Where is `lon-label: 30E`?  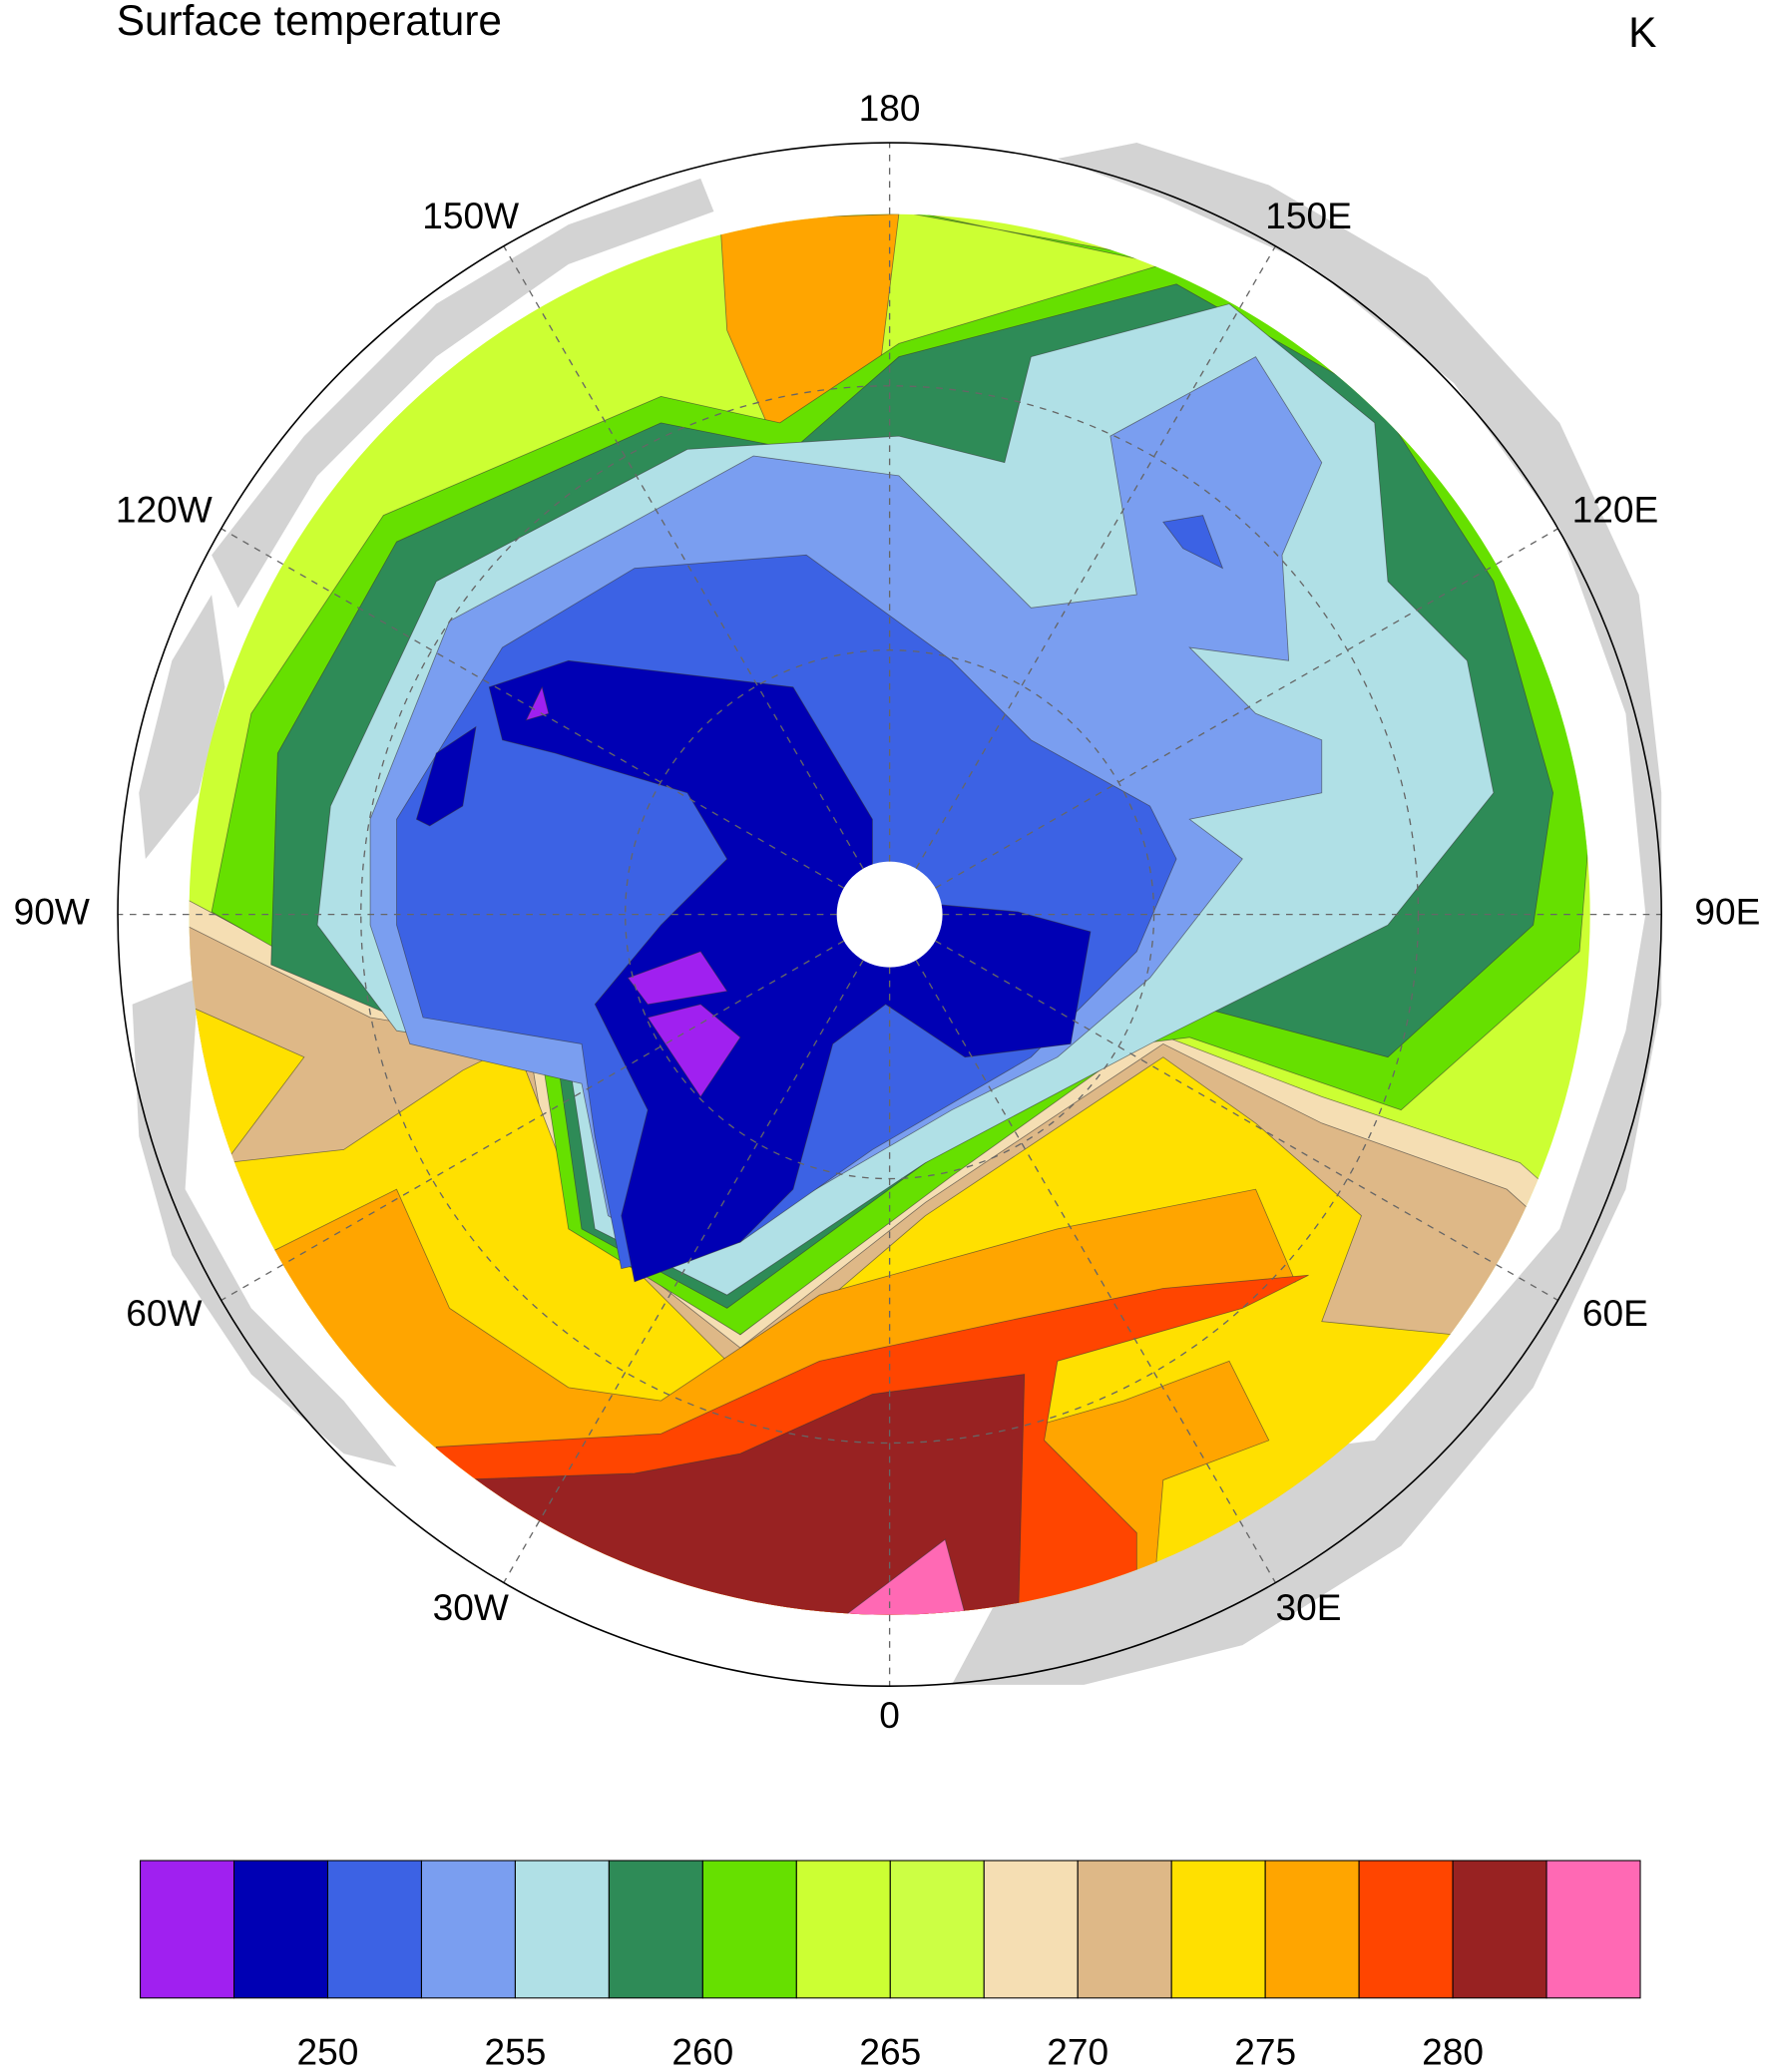 lon-label: 30E is located at coordinates (1309, 1607).